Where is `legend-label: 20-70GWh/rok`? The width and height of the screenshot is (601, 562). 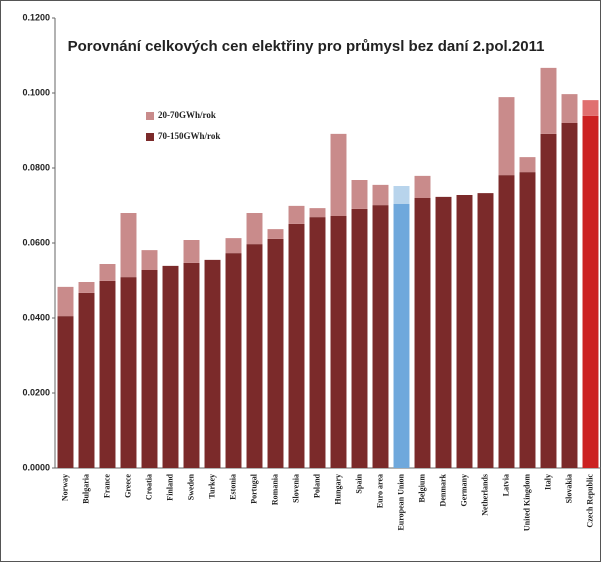 legend-label: 20-70GWh/rok is located at coordinates (187, 115).